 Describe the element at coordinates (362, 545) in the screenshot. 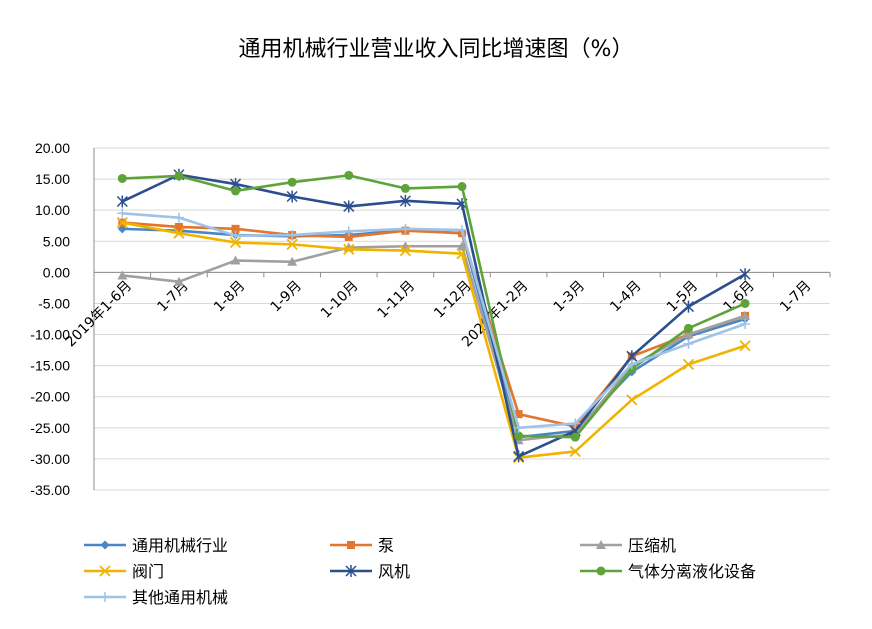

I see `legend-item: 泵` at that location.